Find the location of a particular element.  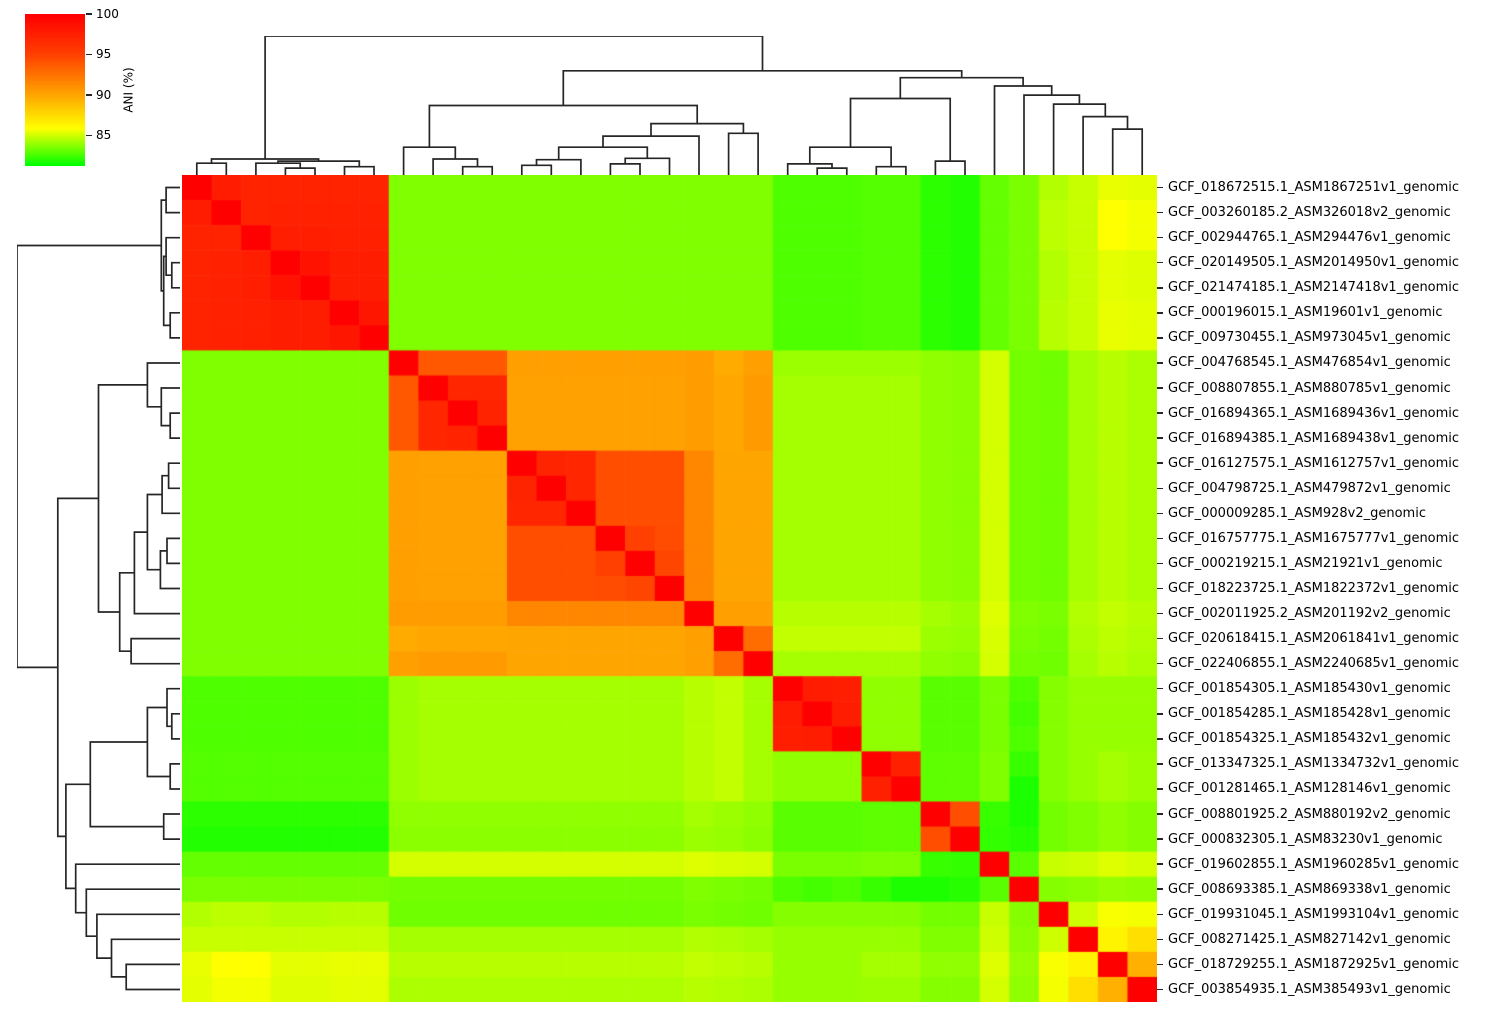

row-label-text: GCF_003854935.1_ASM385493v1_genomic is located at coordinates (1309, 989).